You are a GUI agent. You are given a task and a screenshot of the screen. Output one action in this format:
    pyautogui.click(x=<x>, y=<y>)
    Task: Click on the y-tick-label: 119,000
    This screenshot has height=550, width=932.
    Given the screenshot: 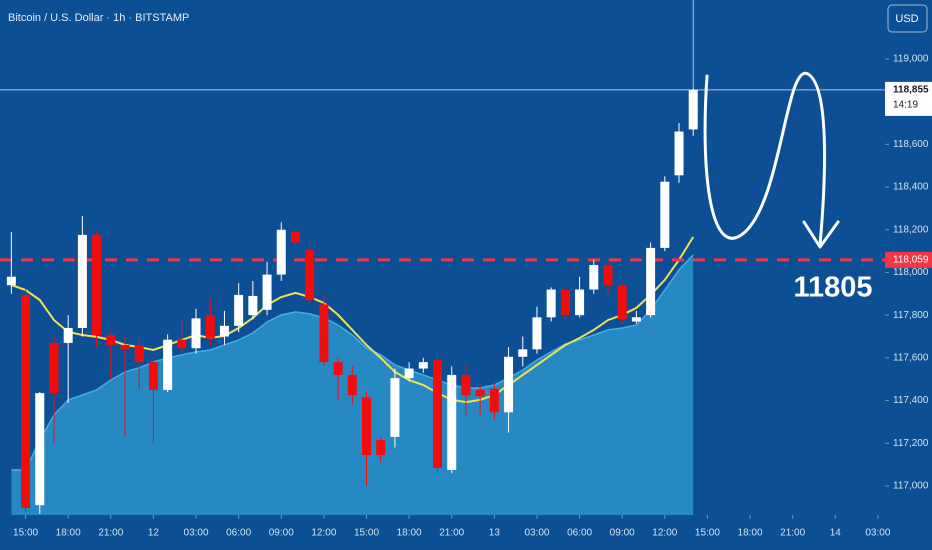 What is the action you would take?
    pyautogui.click(x=911, y=59)
    